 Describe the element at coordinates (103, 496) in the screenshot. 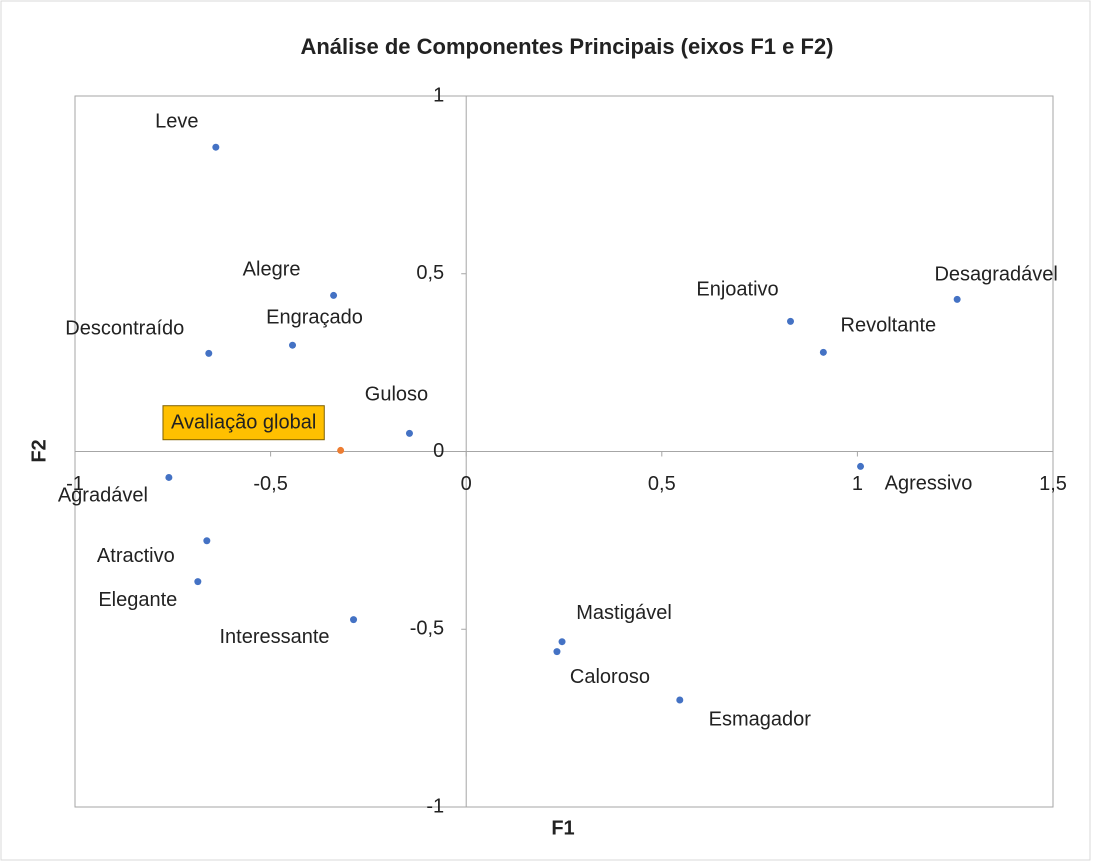

I see `point-label: Agradável` at that location.